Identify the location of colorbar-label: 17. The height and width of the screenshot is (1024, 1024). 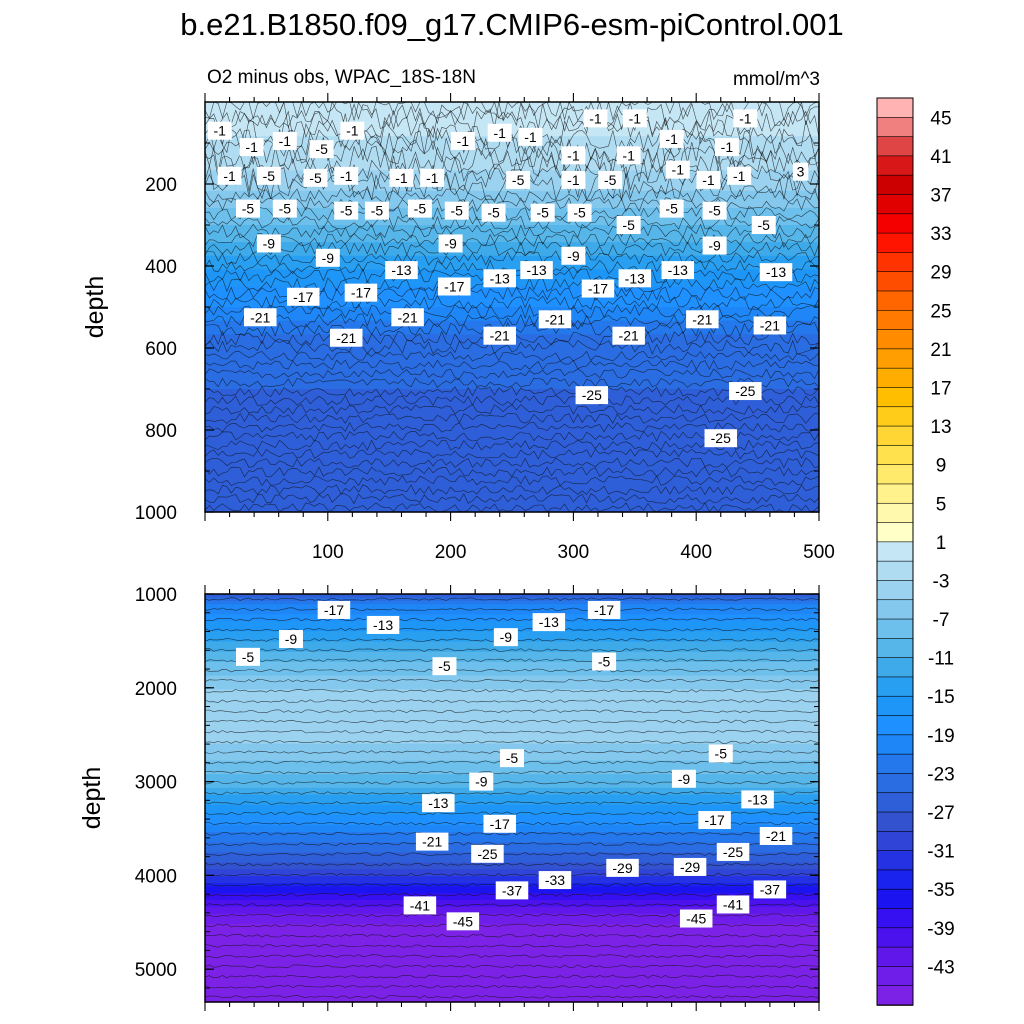
(940, 388).